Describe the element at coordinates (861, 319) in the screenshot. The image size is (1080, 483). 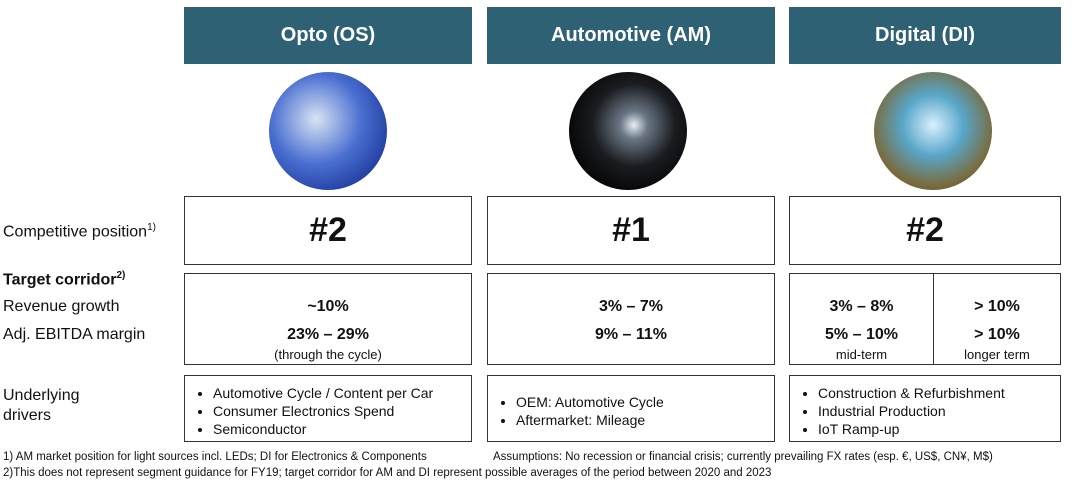
I see `target-digital-midterm: 3% – 8% 5% – 10% mid-term` at that location.